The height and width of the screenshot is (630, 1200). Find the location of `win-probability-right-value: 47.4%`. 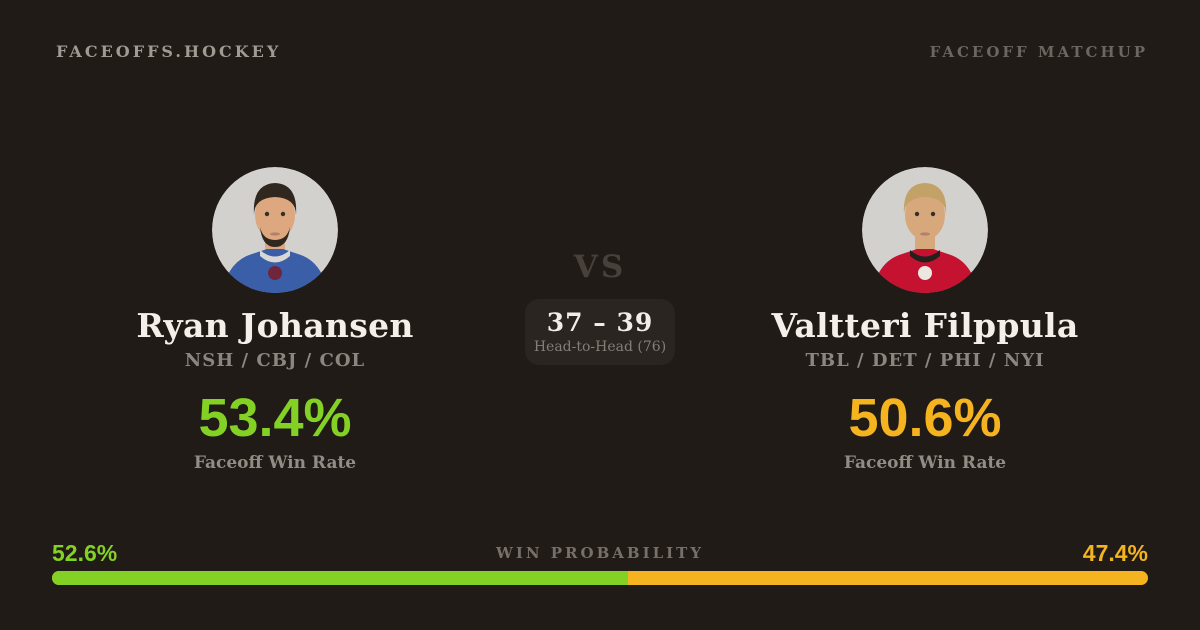

win-probability-right-value: 47.4% is located at coordinates (1115, 552).